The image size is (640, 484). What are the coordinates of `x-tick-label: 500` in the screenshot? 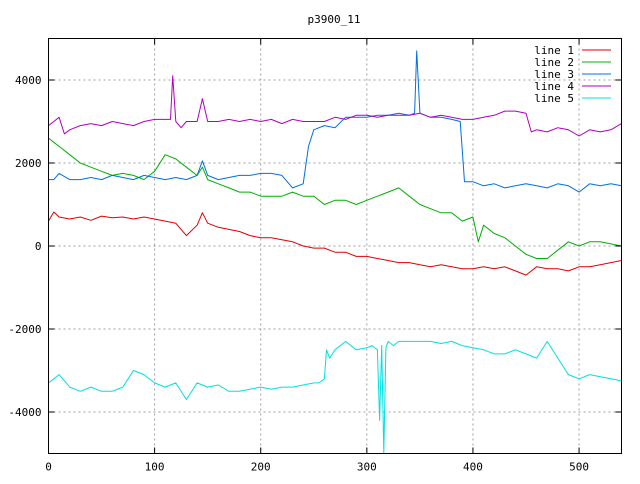 It's located at (579, 467).